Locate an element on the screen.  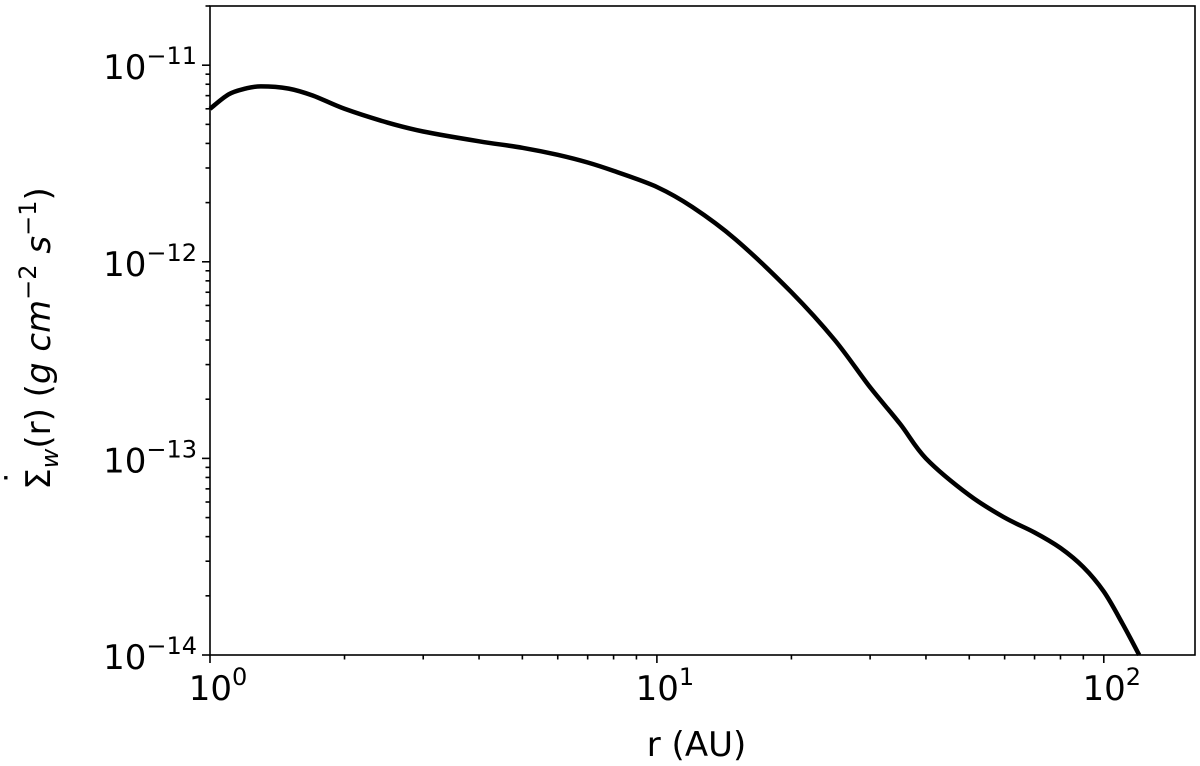
y-label-sigma: Σ is located at coordinates (39, 478).